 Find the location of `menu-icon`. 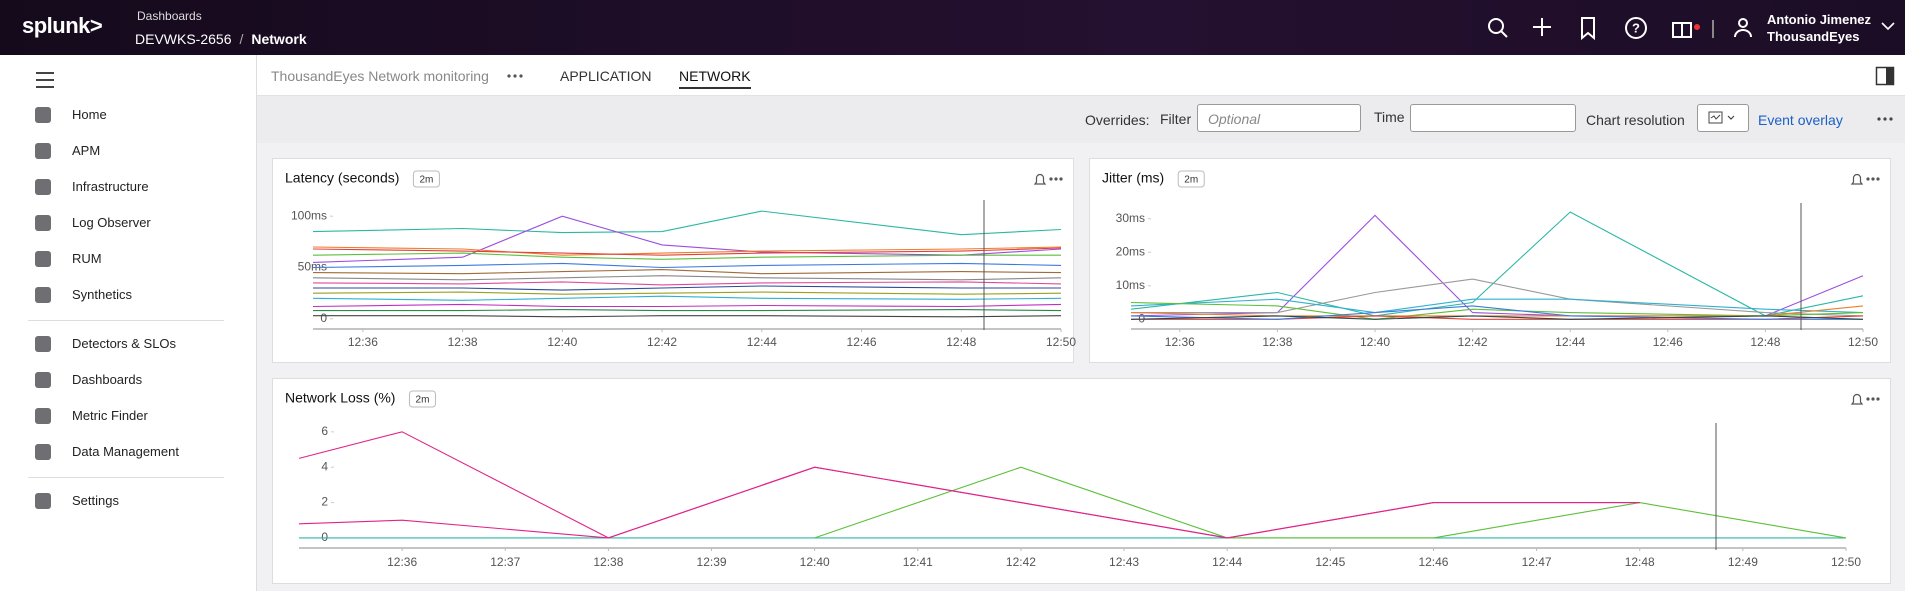

menu-icon is located at coordinates (45, 80).